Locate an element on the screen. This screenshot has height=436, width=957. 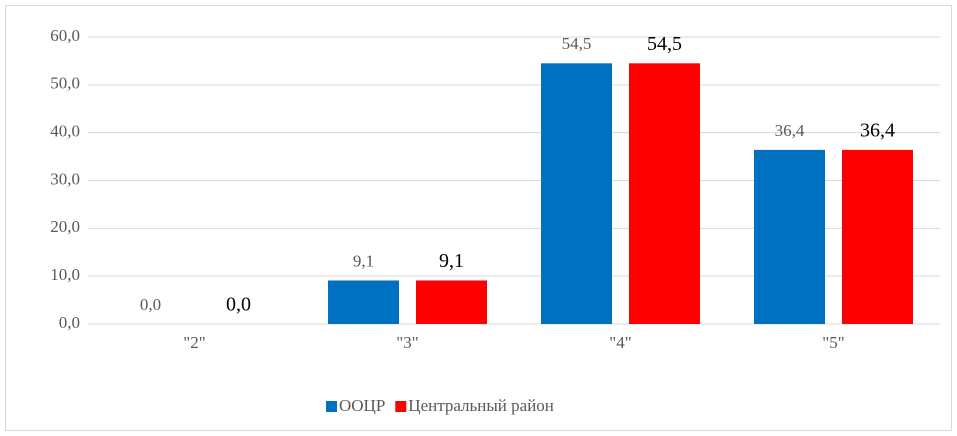
y-tick-label: 10,0 is located at coordinates (65, 274).